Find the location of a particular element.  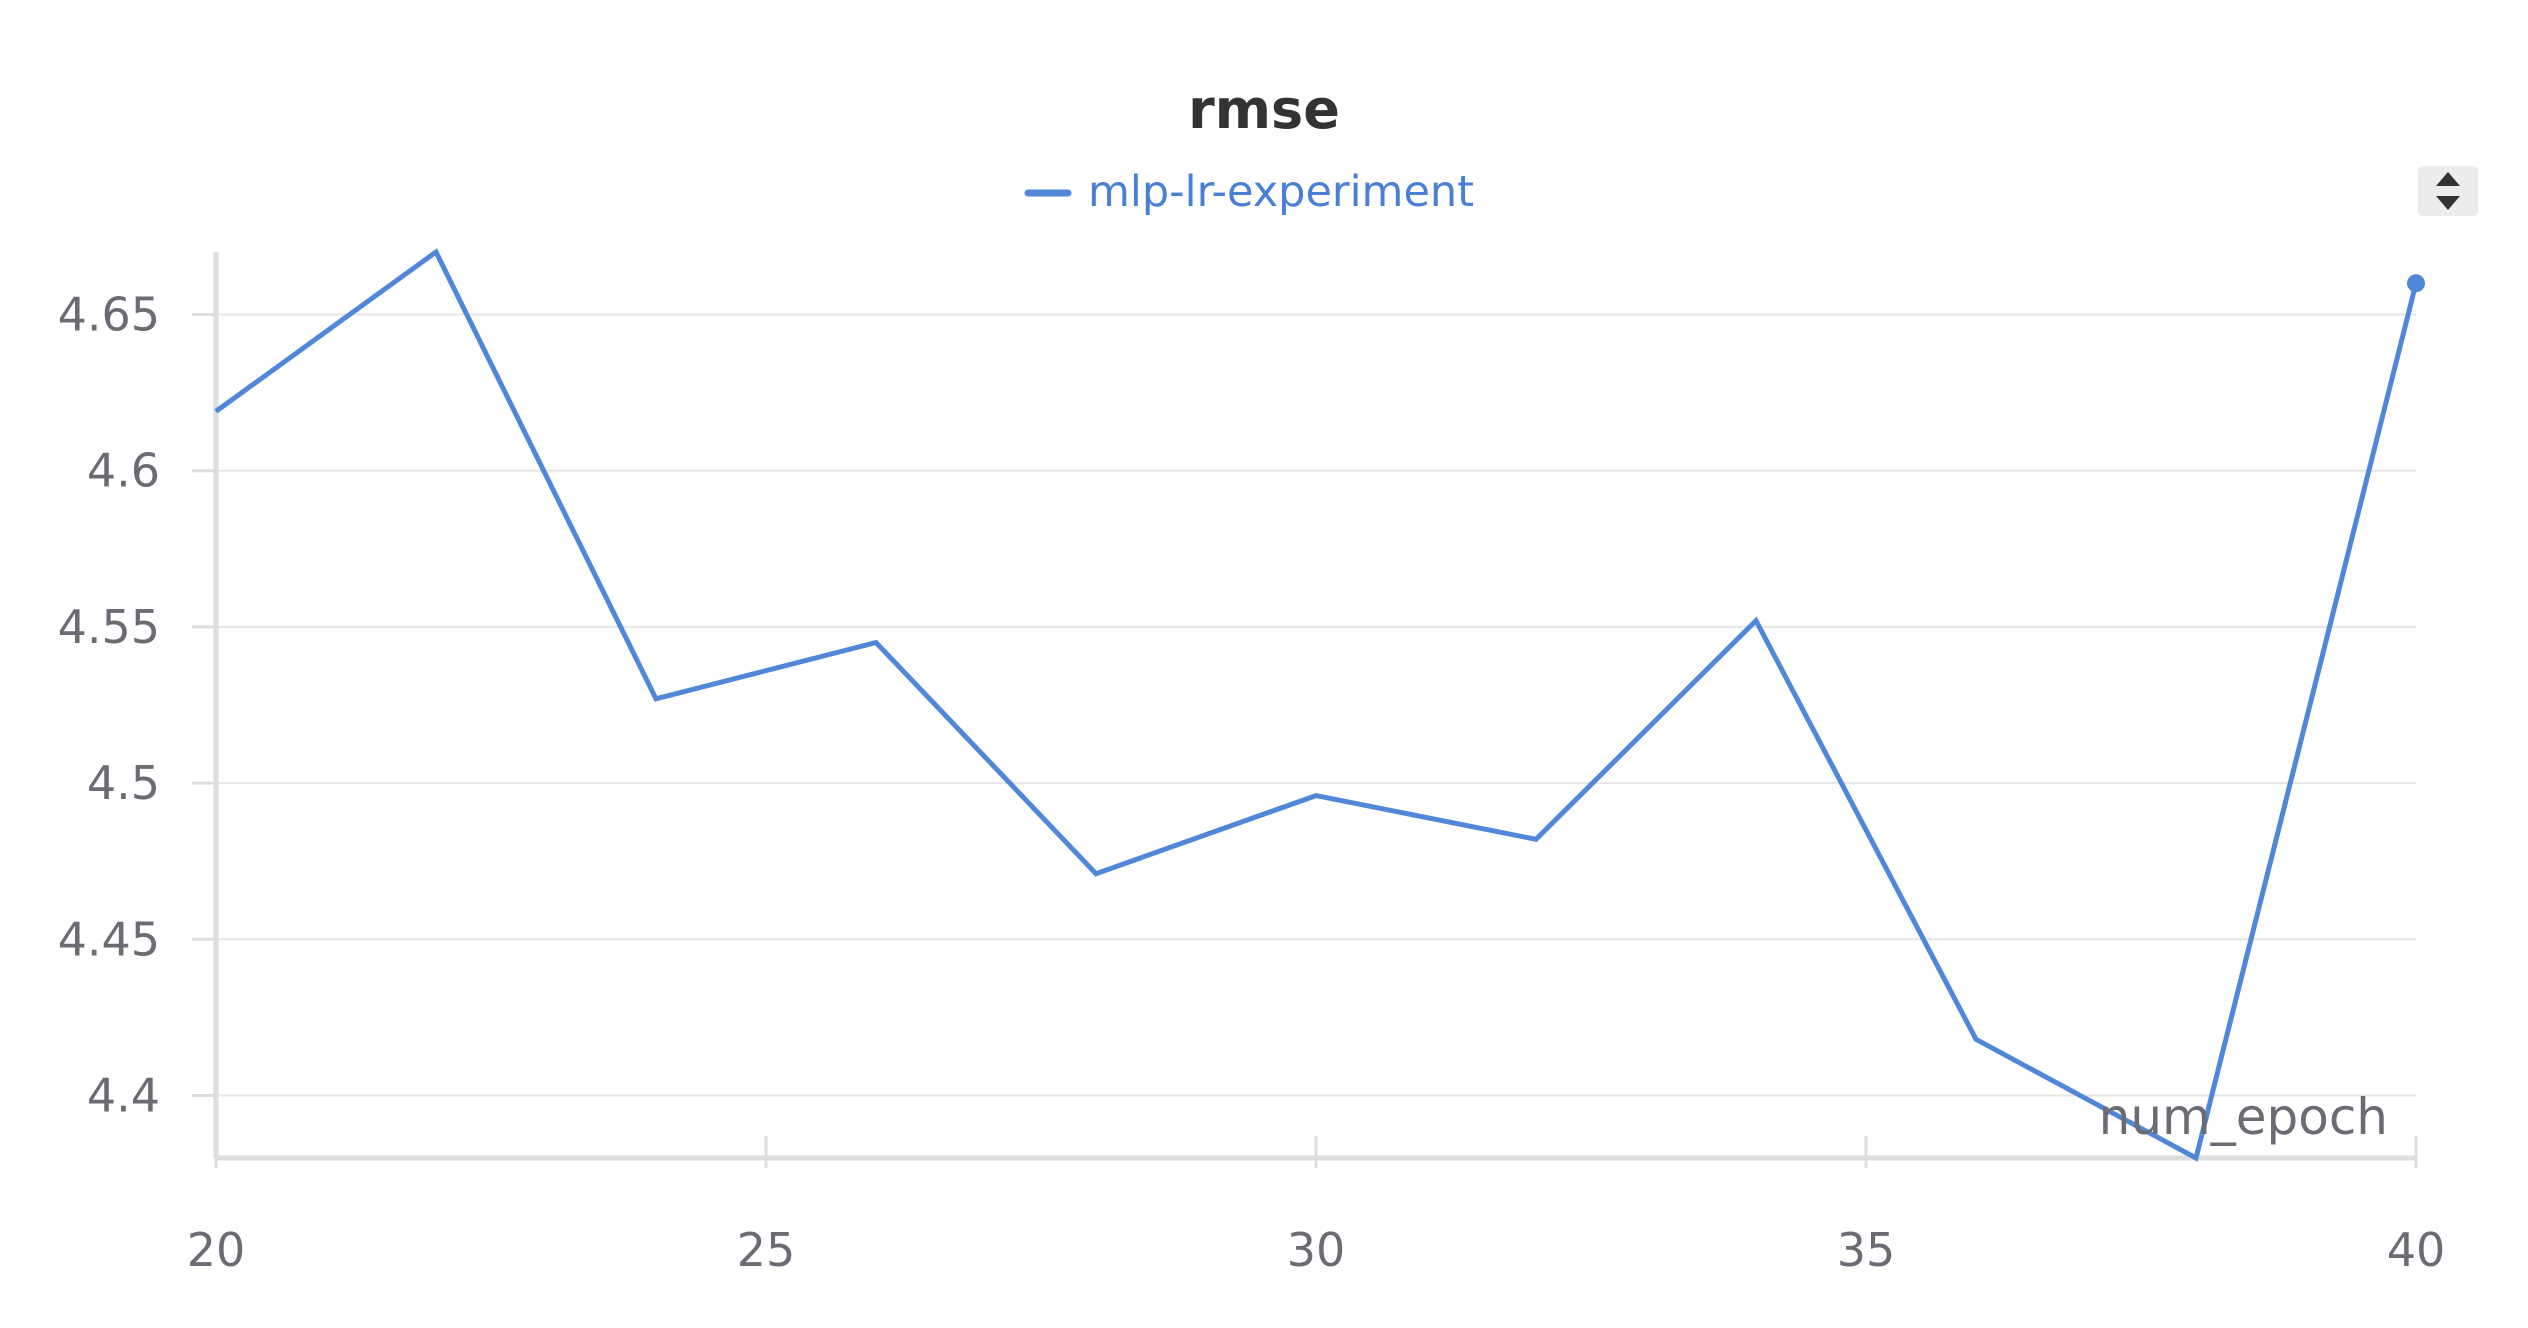

y-tick-label: 4.45 is located at coordinates (109, 939).